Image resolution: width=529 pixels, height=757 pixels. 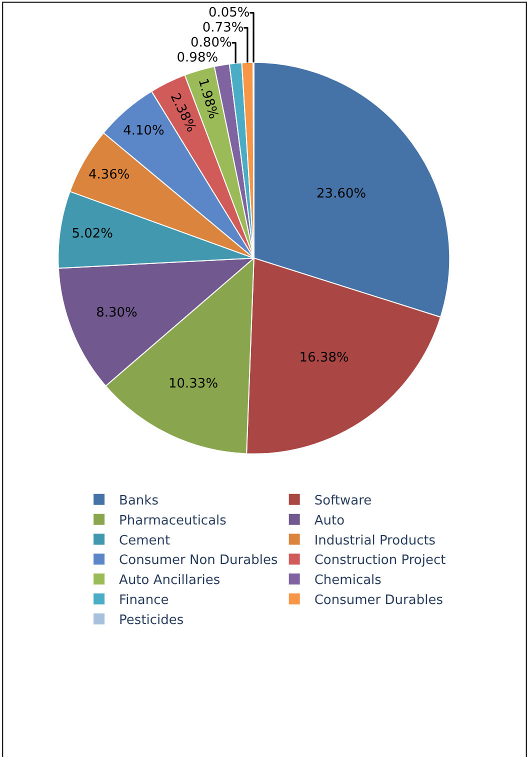 I want to click on legend-label: Banks, so click(x=139, y=501).